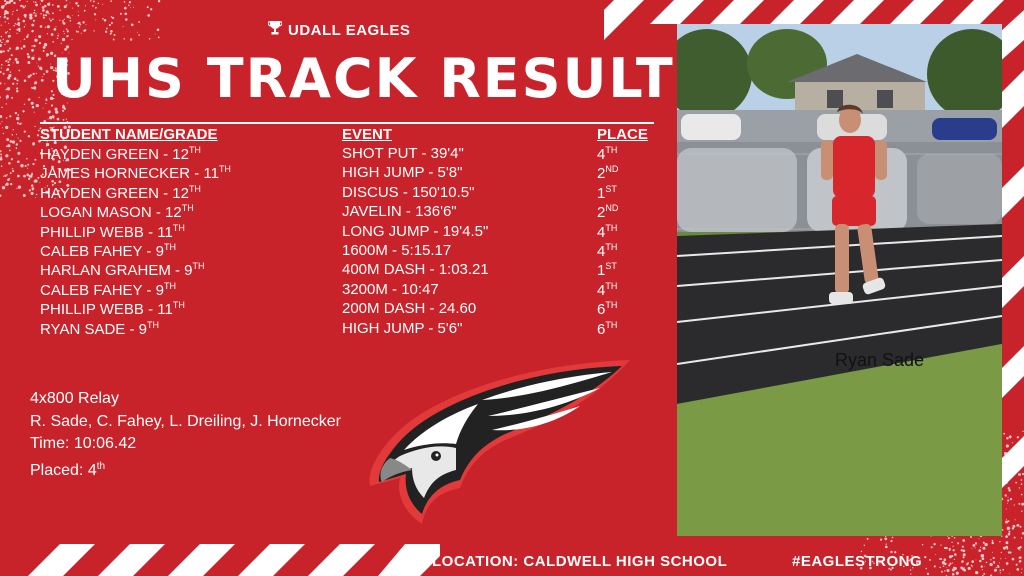 This screenshot has width=1024, height=576. Describe the element at coordinates (390, 289) in the screenshot. I see `result-event: 3200M - 10:47` at that location.